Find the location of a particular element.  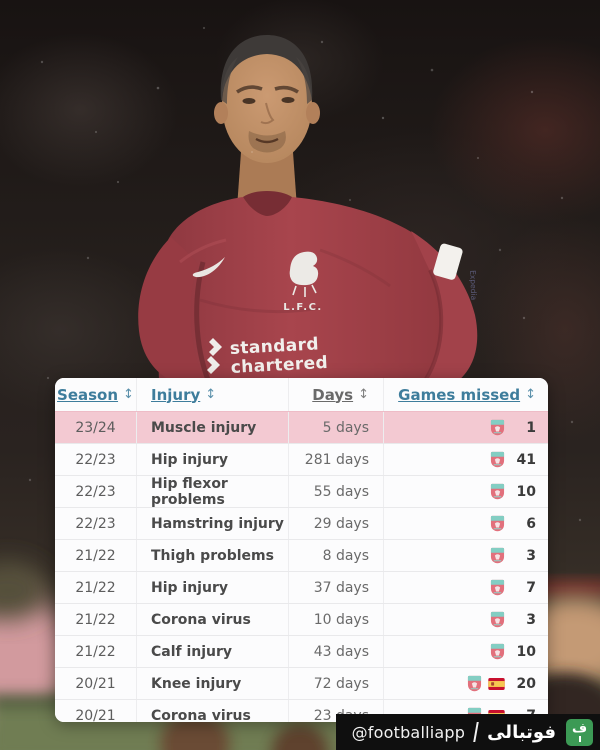

days-cell: 281 days is located at coordinates (335, 459).